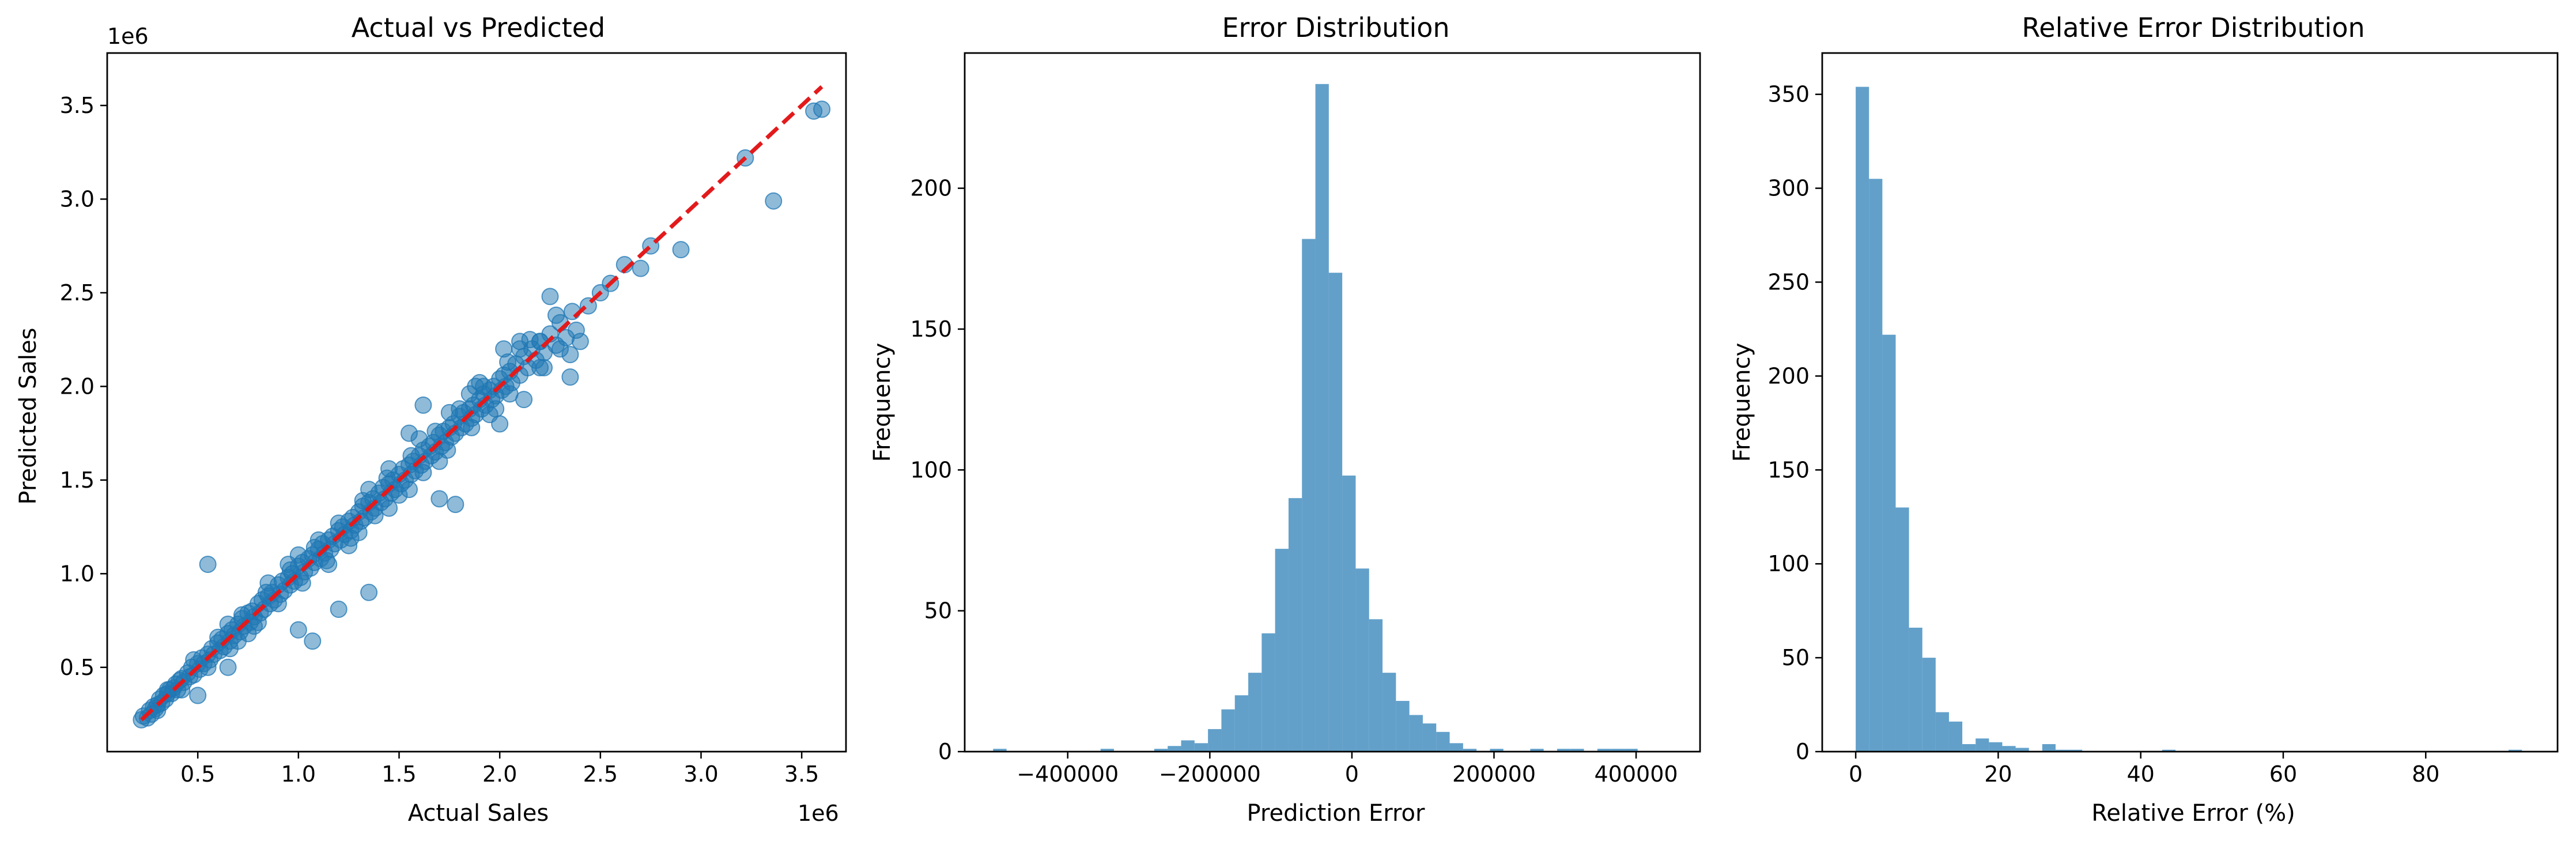 The width and height of the screenshot is (2576, 845). What do you see at coordinates (1794, 423) in the screenshot?
I see `rel-hist-y-ticks: 0 50 100 150 200 250 300 350` at bounding box center [1794, 423].